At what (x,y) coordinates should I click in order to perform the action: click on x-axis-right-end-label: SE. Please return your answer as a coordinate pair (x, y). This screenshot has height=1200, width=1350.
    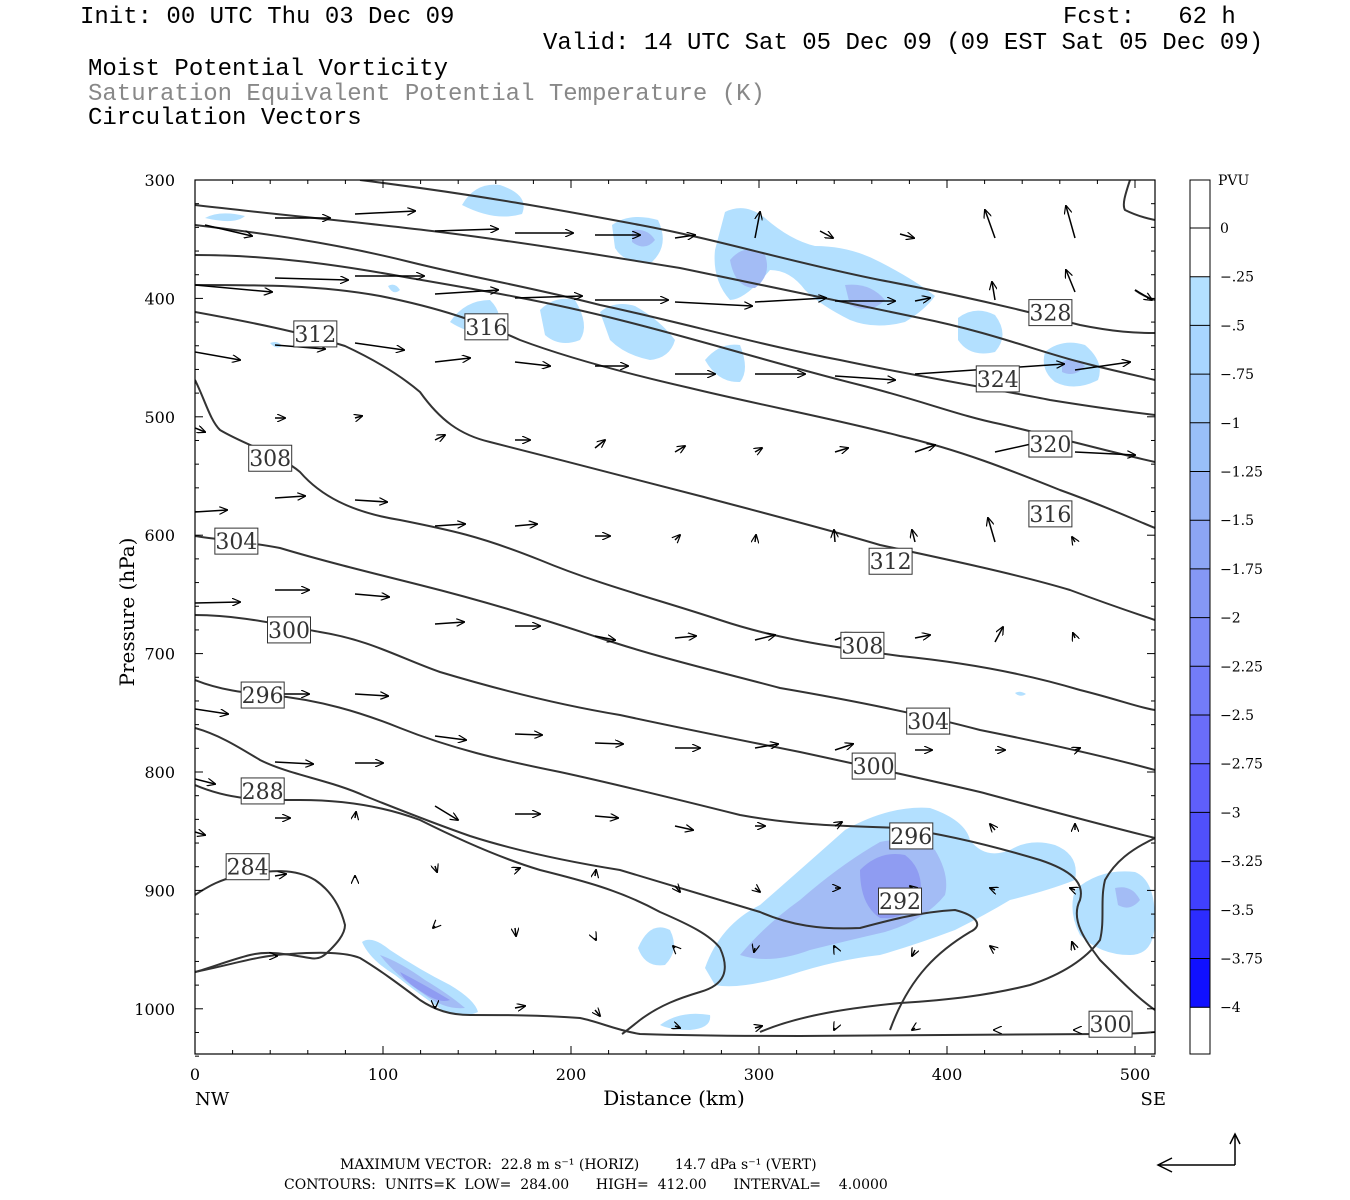
    Looking at the image, I should click on (1153, 1099).